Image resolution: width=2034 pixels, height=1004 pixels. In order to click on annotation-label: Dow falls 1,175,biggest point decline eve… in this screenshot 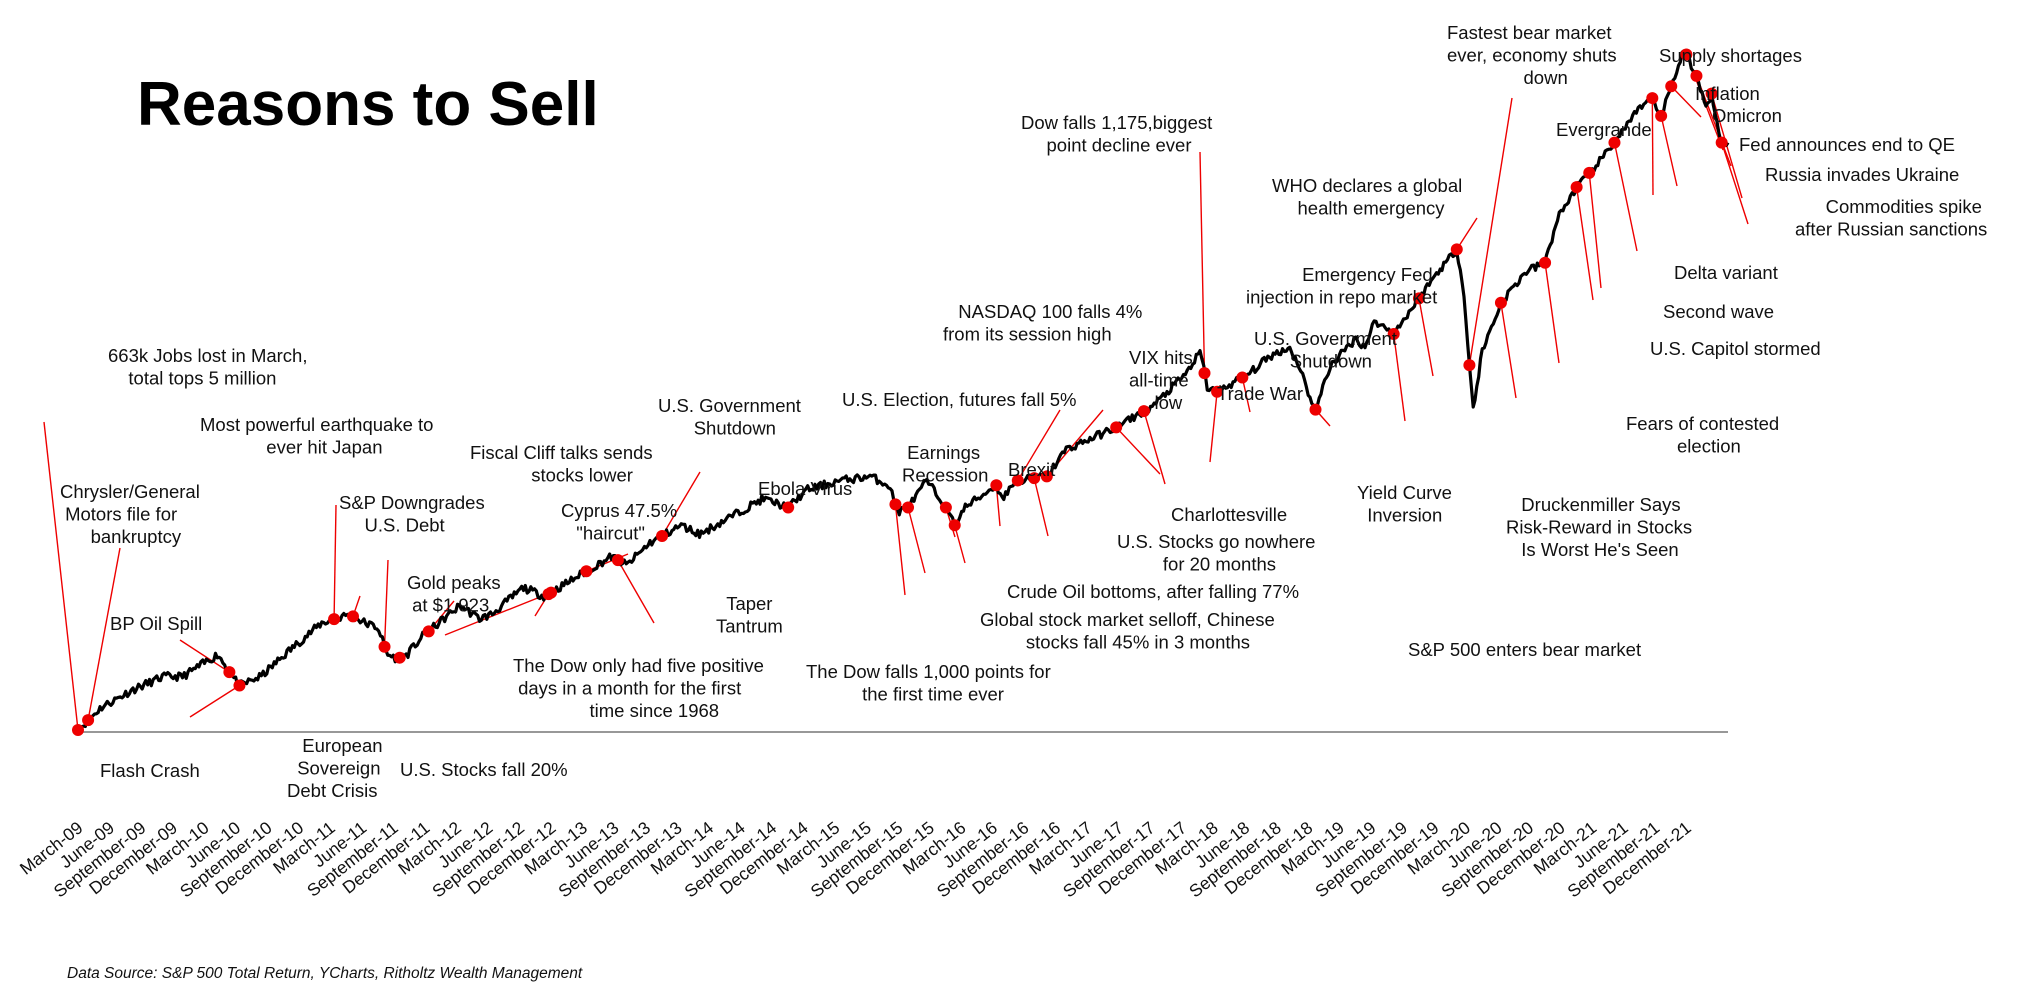, I will do `click(1116, 134)`.